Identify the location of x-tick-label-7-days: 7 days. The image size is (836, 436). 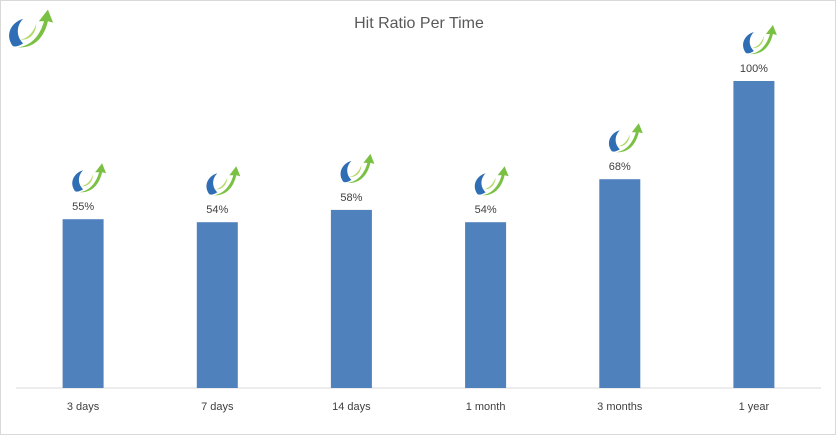
(217, 407).